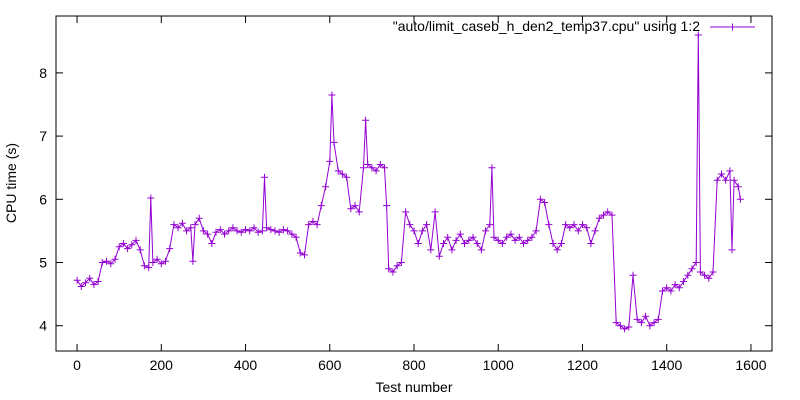 This screenshot has width=800, height=400. I want to click on legend-marker-plus, so click(732, 27).